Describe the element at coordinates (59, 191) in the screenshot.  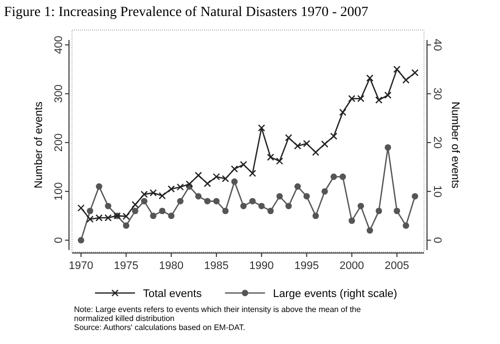
I see `y-tick-label: 100` at that location.